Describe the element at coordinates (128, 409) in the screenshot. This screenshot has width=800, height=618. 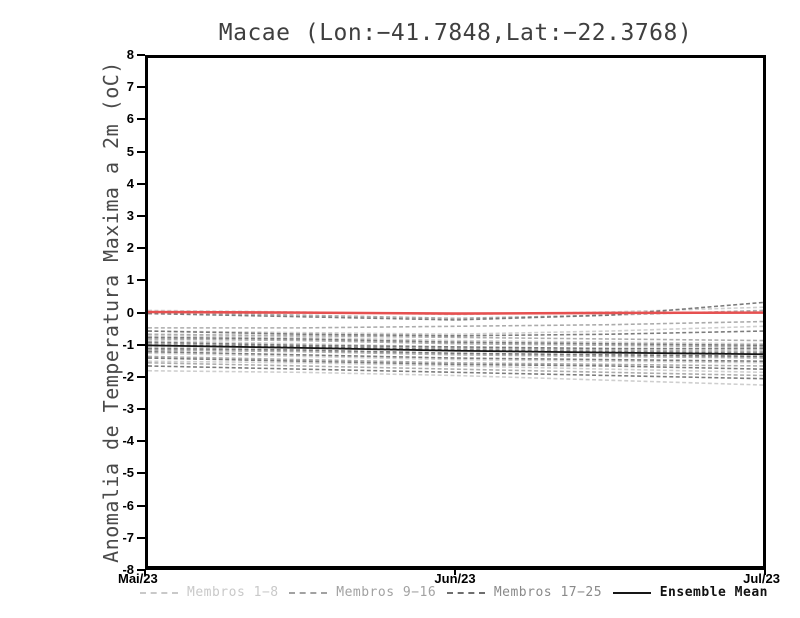
I see `y-tick-label: -3` at that location.